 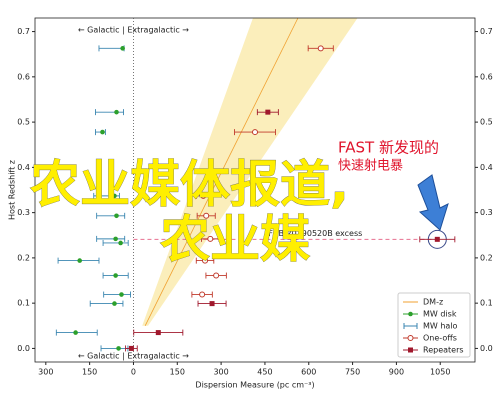 I want to click on x-tick-label: 0, so click(x=133, y=372).